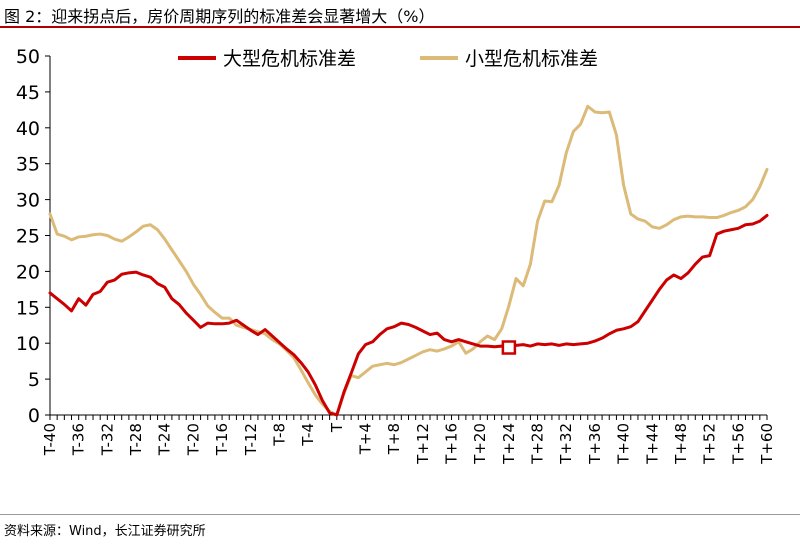  Describe the element at coordinates (50, 439) in the screenshot. I see `x-tick-label: T-40` at that location.